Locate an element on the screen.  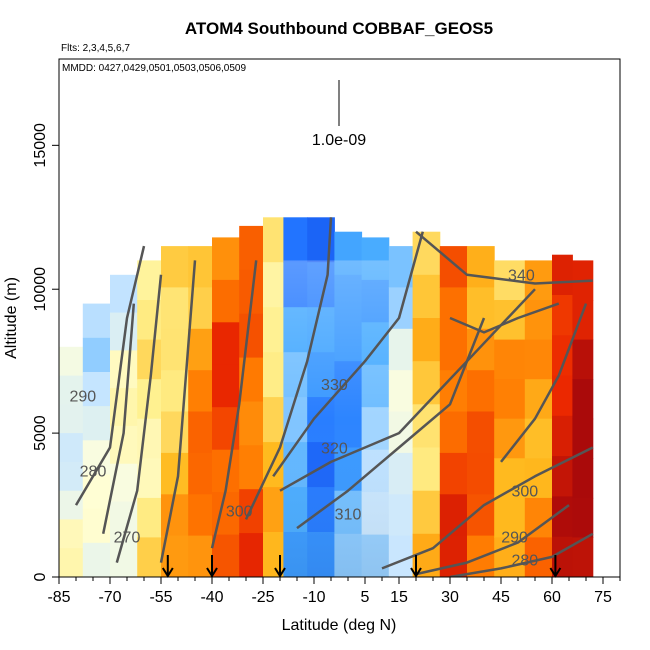
contour-label: 310 is located at coordinates (348, 514).